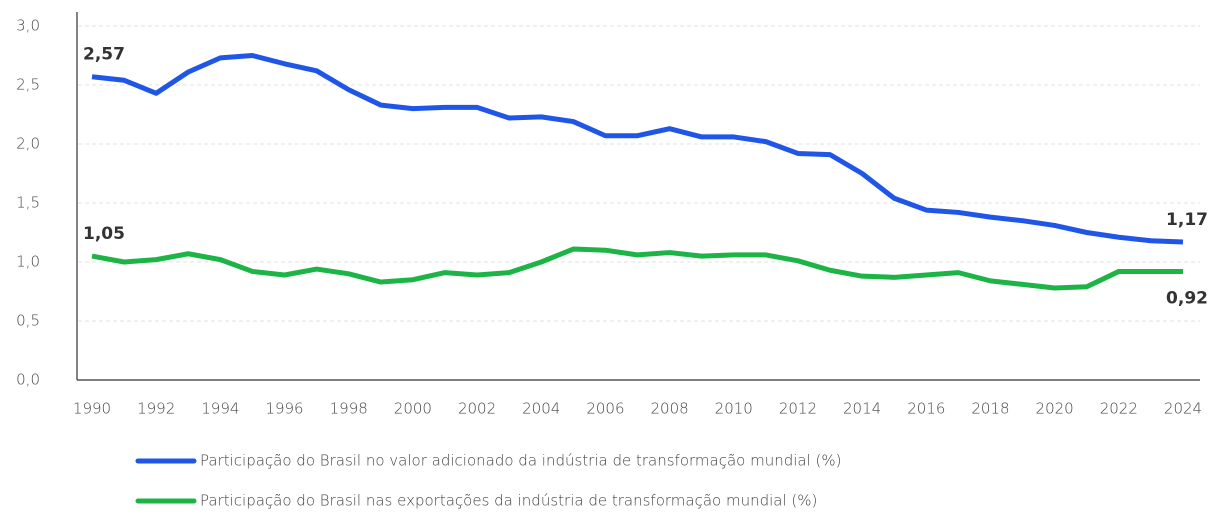 The height and width of the screenshot is (514, 1213). I want to click on y-tick-label: 1,0, so click(28, 262).